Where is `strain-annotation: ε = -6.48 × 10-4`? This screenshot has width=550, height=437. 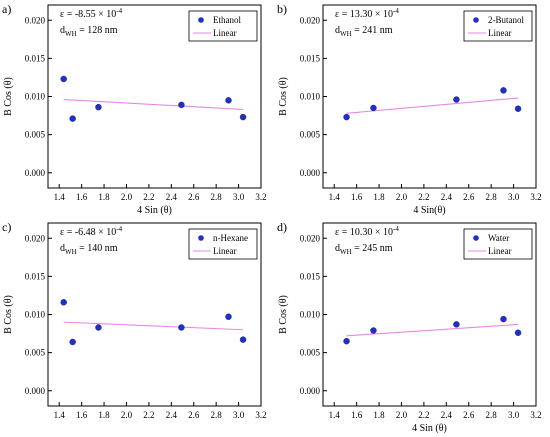 strain-annotation: ε = -6.48 × 10-4 is located at coordinates (91, 231).